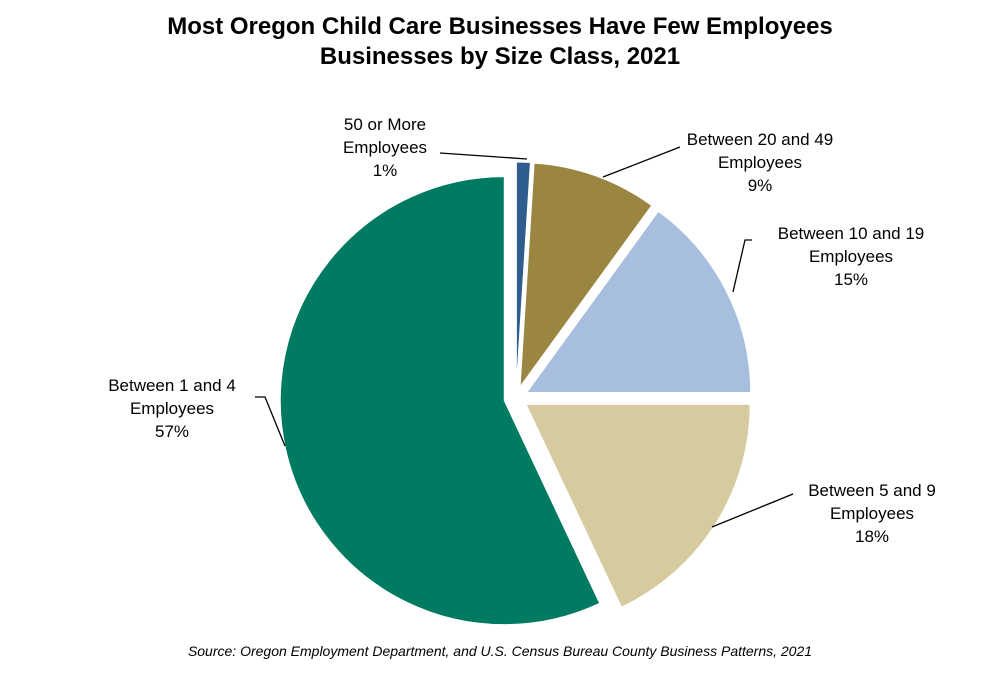 Image resolution: width=1000 pixels, height=679 pixels. I want to click on slice-label: Between 5 and 9 Employees 18%, so click(872, 513).